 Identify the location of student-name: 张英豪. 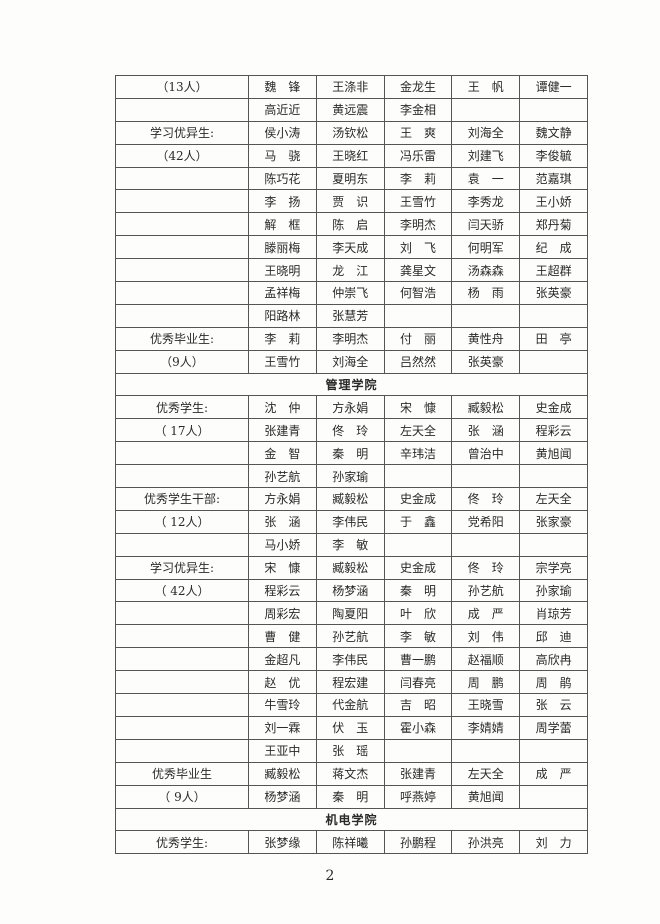
(553, 293).